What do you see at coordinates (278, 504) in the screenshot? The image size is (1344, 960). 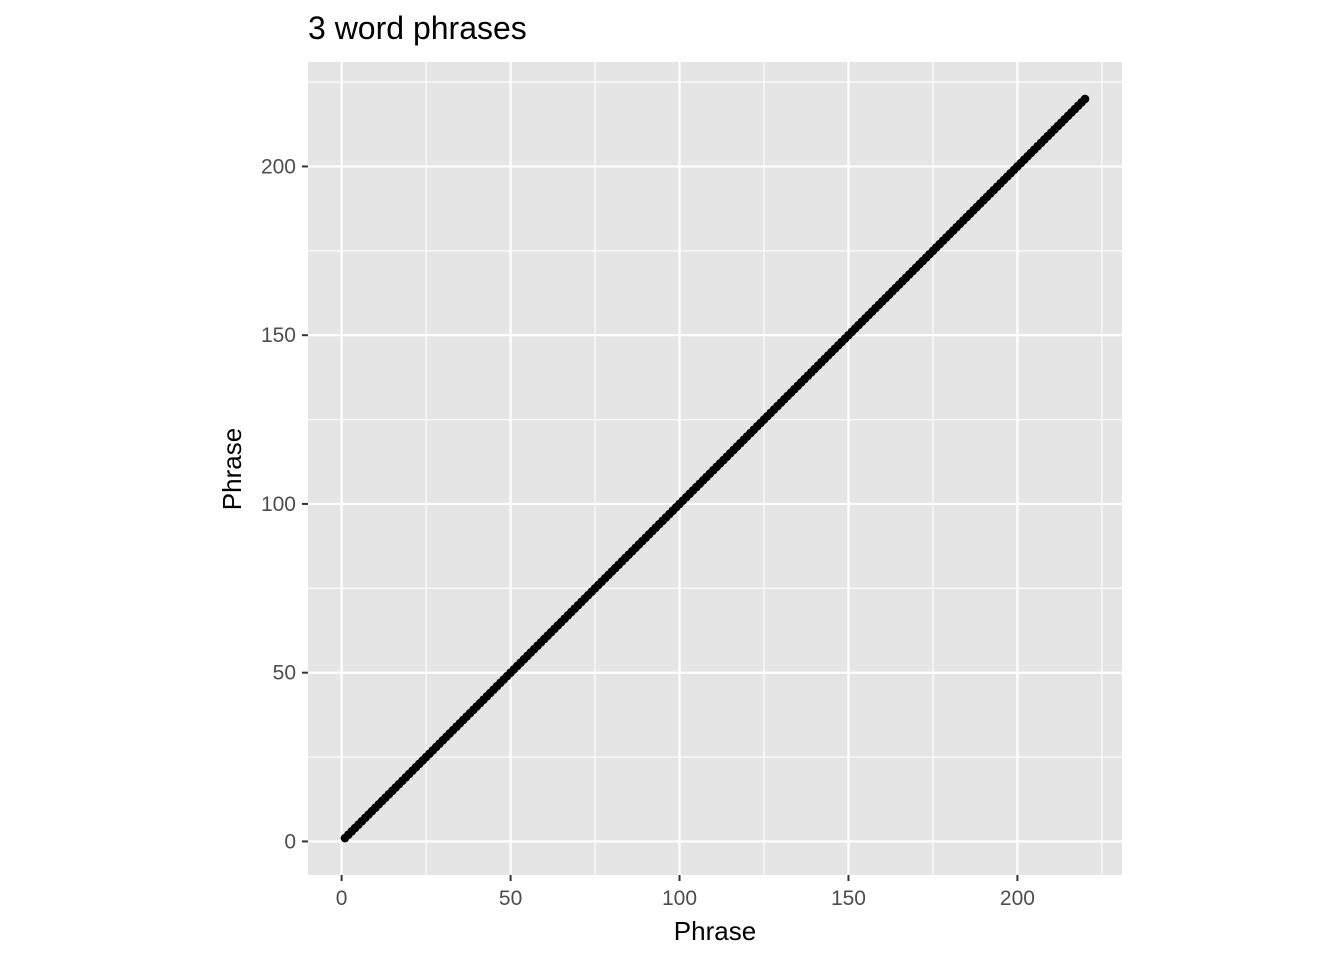 I see `y-tick-label: 100` at bounding box center [278, 504].